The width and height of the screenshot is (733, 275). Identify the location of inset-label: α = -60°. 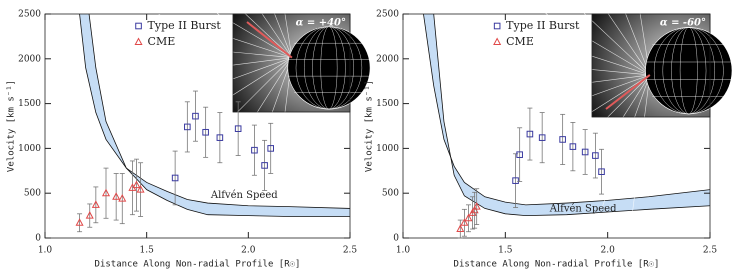
(683, 23).